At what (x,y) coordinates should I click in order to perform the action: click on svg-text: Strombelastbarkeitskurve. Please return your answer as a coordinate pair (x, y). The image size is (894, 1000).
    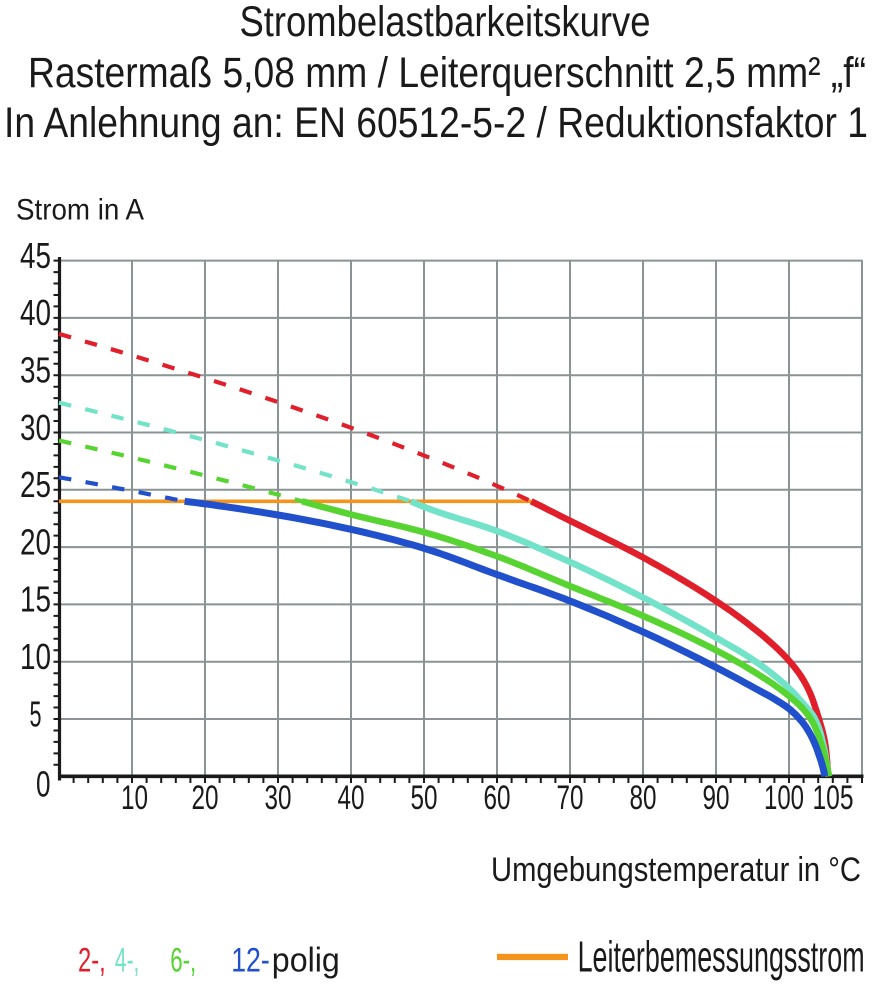
    Looking at the image, I should click on (445, 23).